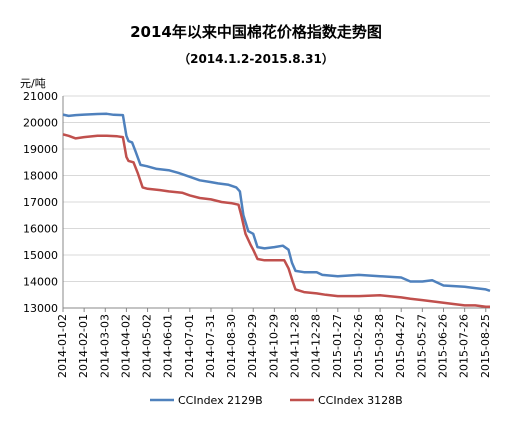 The image size is (512, 422). What do you see at coordinates (295, 346) in the screenshot?
I see `x-tick-label: 2014-11-28` at bounding box center [295, 346].